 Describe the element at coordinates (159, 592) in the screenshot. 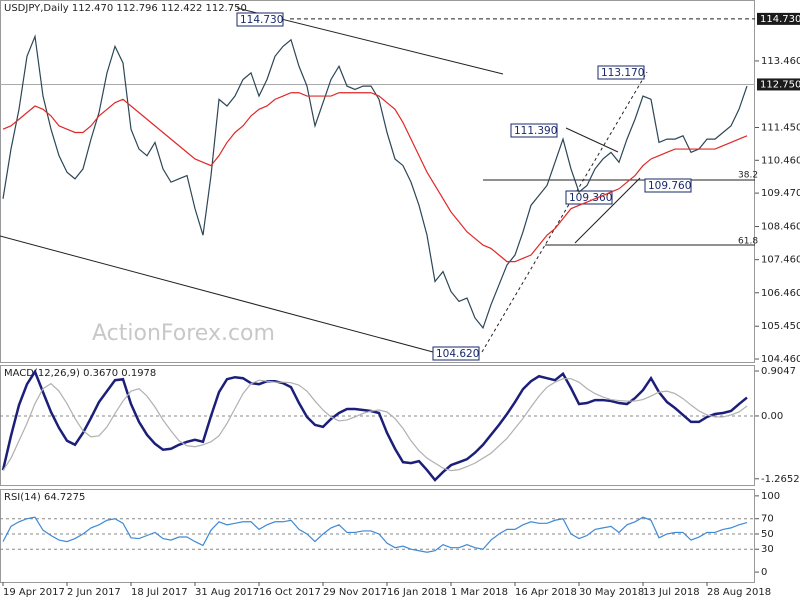

I see `x-tick-label: 18 Jul 2017` at that location.